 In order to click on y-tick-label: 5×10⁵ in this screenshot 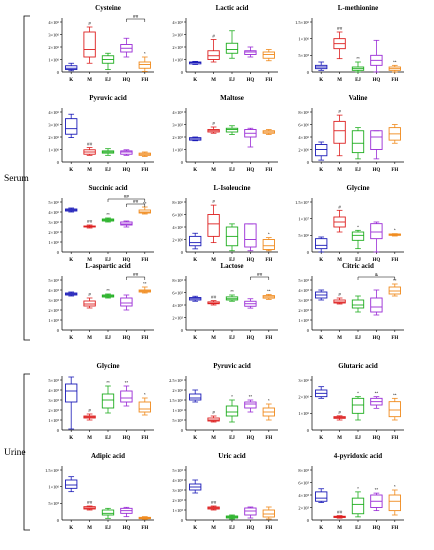, I will do `click(53, 380)`.